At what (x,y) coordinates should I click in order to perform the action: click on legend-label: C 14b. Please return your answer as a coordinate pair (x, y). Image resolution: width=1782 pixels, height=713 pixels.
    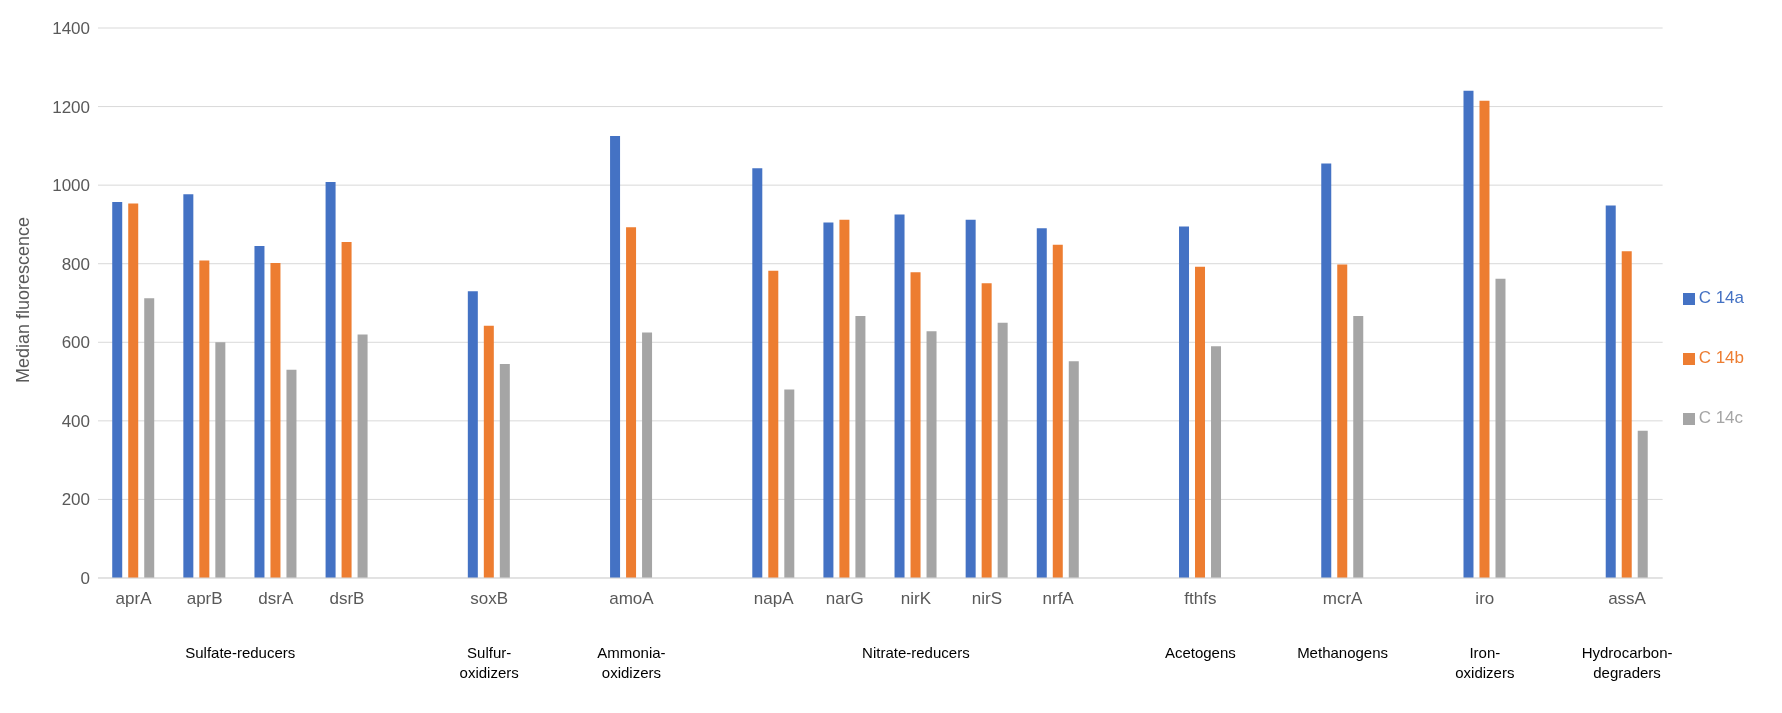
    Looking at the image, I should click on (1721, 357).